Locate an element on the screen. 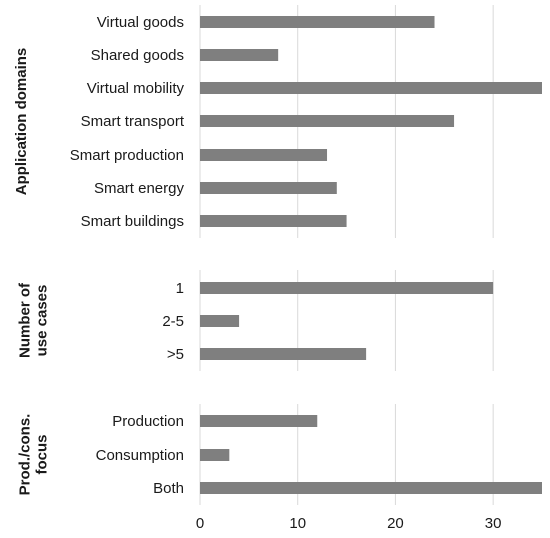 This screenshot has height=538, width=550. x-tick-label: 0 is located at coordinates (200, 523).